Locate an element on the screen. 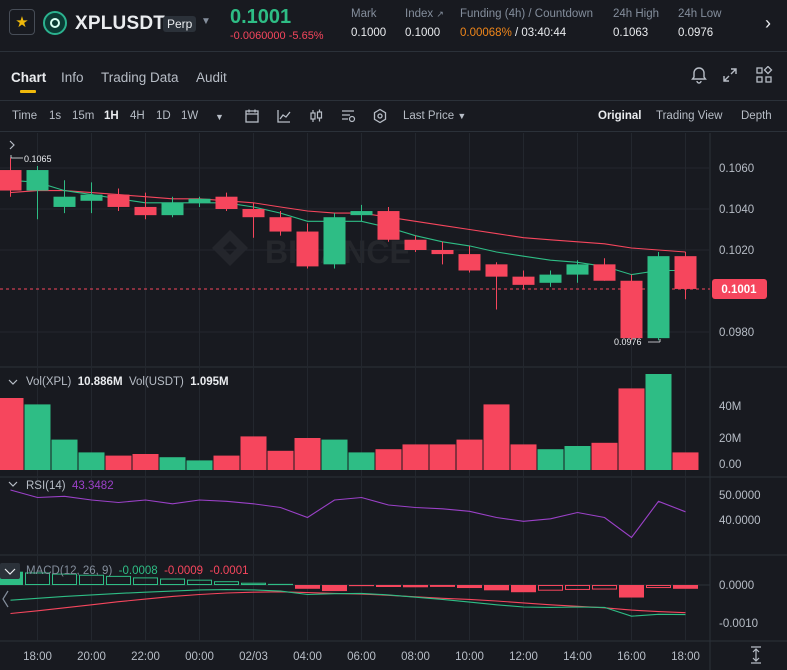 This screenshot has width=787, height=670. fit-vertical-icon is located at coordinates (756, 655).